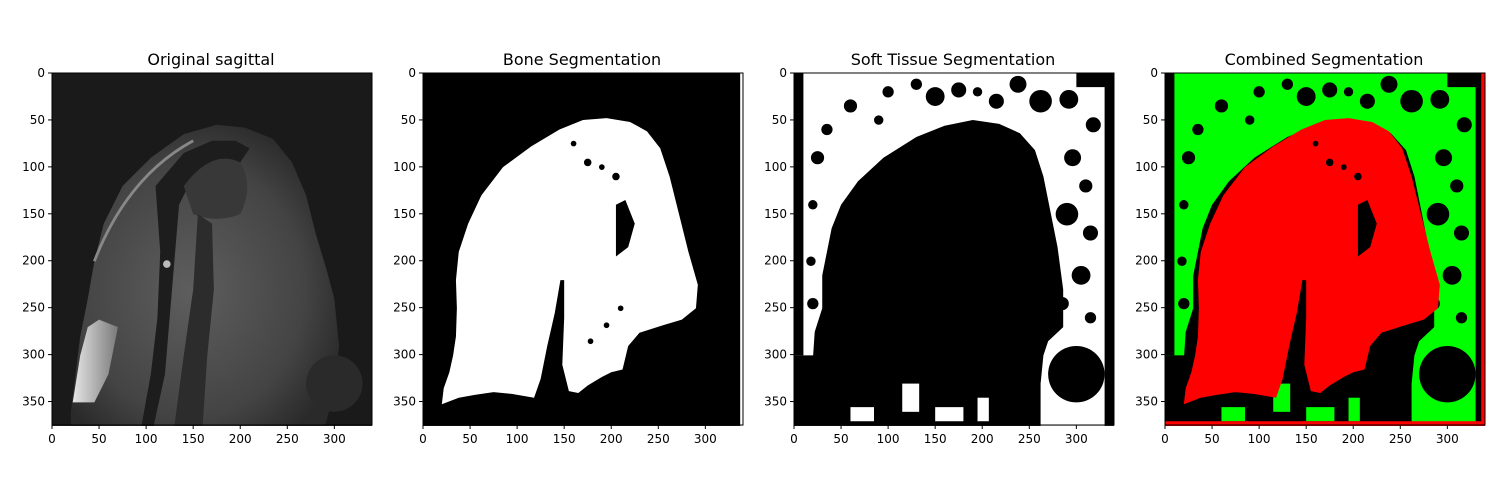 The image size is (1500, 500). I want to click on panel-title-soft-tissue: Soft Tissue Segmentation, so click(953, 59).